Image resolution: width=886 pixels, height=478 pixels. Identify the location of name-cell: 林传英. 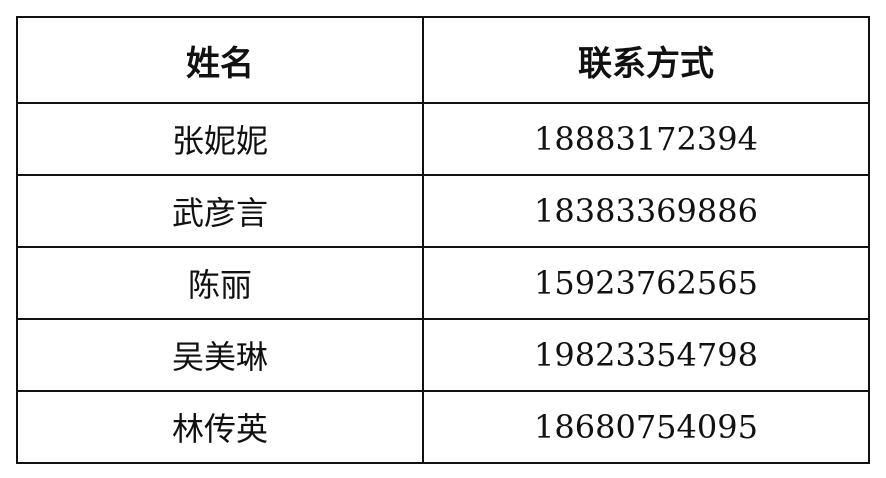
(220, 427).